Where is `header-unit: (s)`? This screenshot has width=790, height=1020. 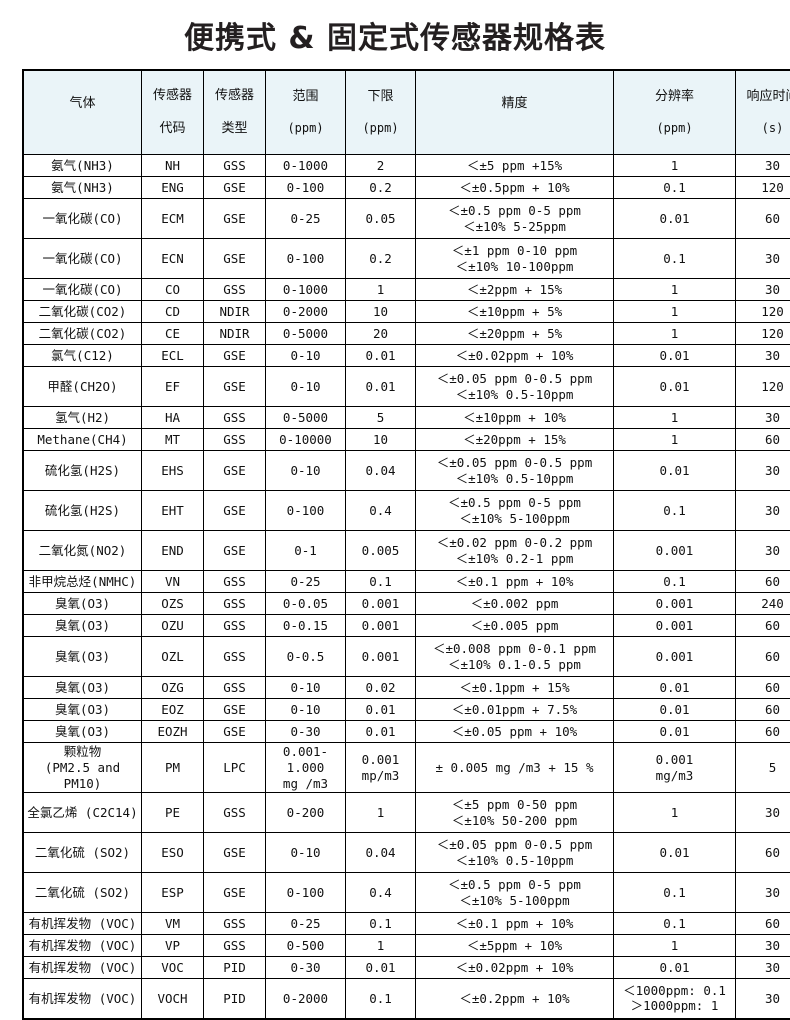 header-unit: (s) is located at coordinates (764, 128).